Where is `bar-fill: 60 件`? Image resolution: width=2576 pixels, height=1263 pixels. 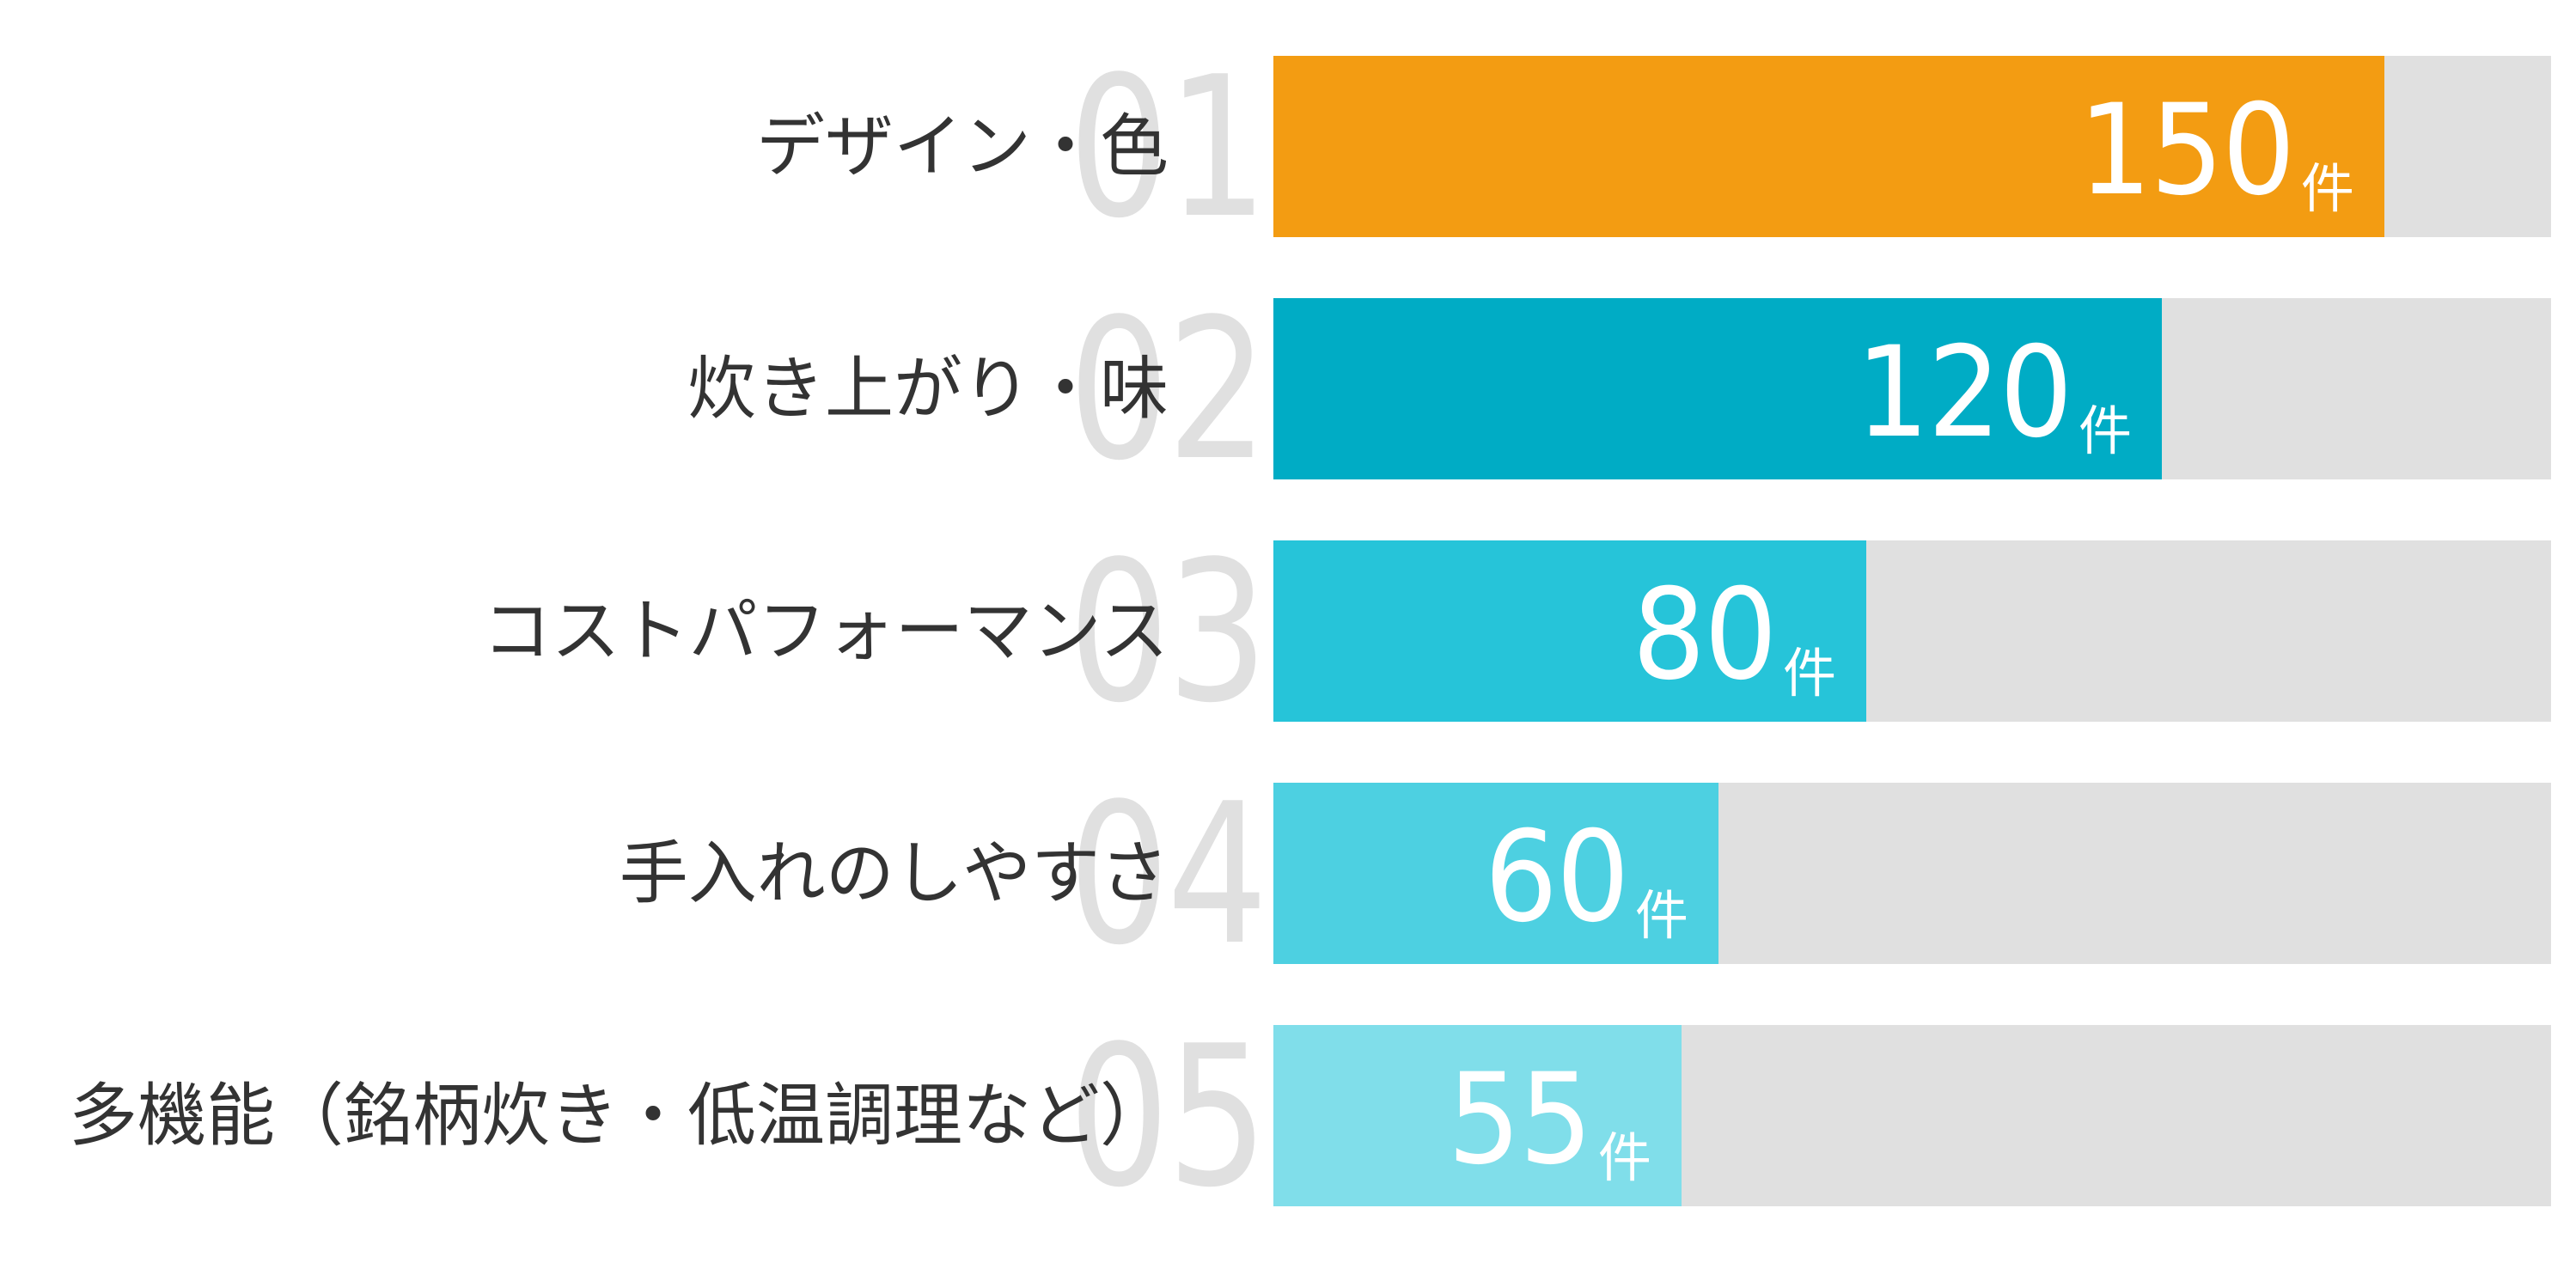 bar-fill: 60 件 is located at coordinates (1496, 874).